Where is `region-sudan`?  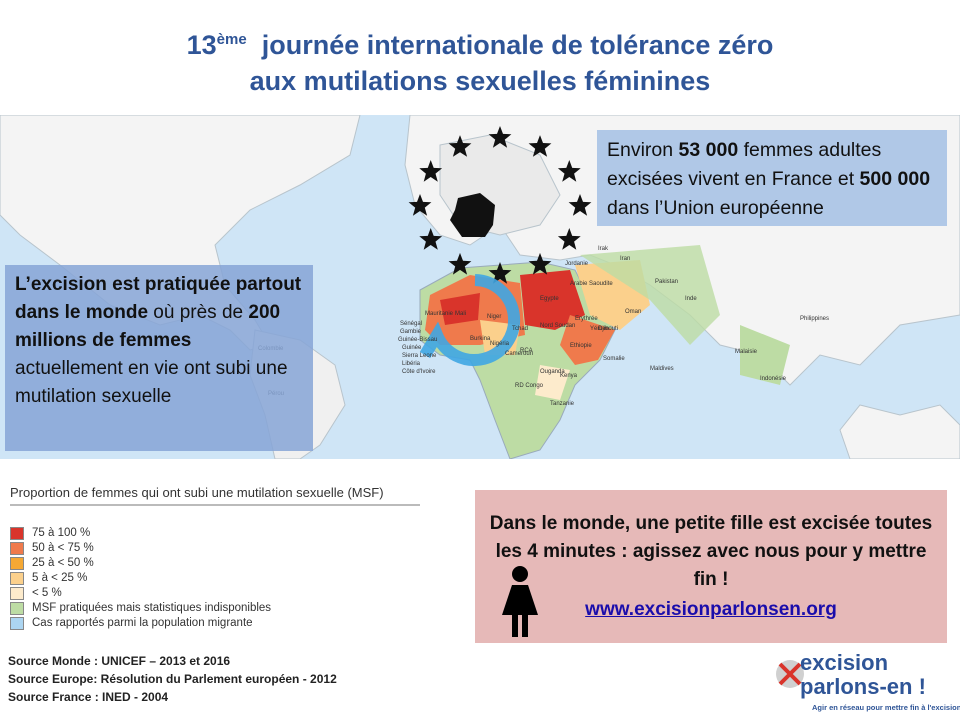 region-sudan is located at coordinates (552, 300).